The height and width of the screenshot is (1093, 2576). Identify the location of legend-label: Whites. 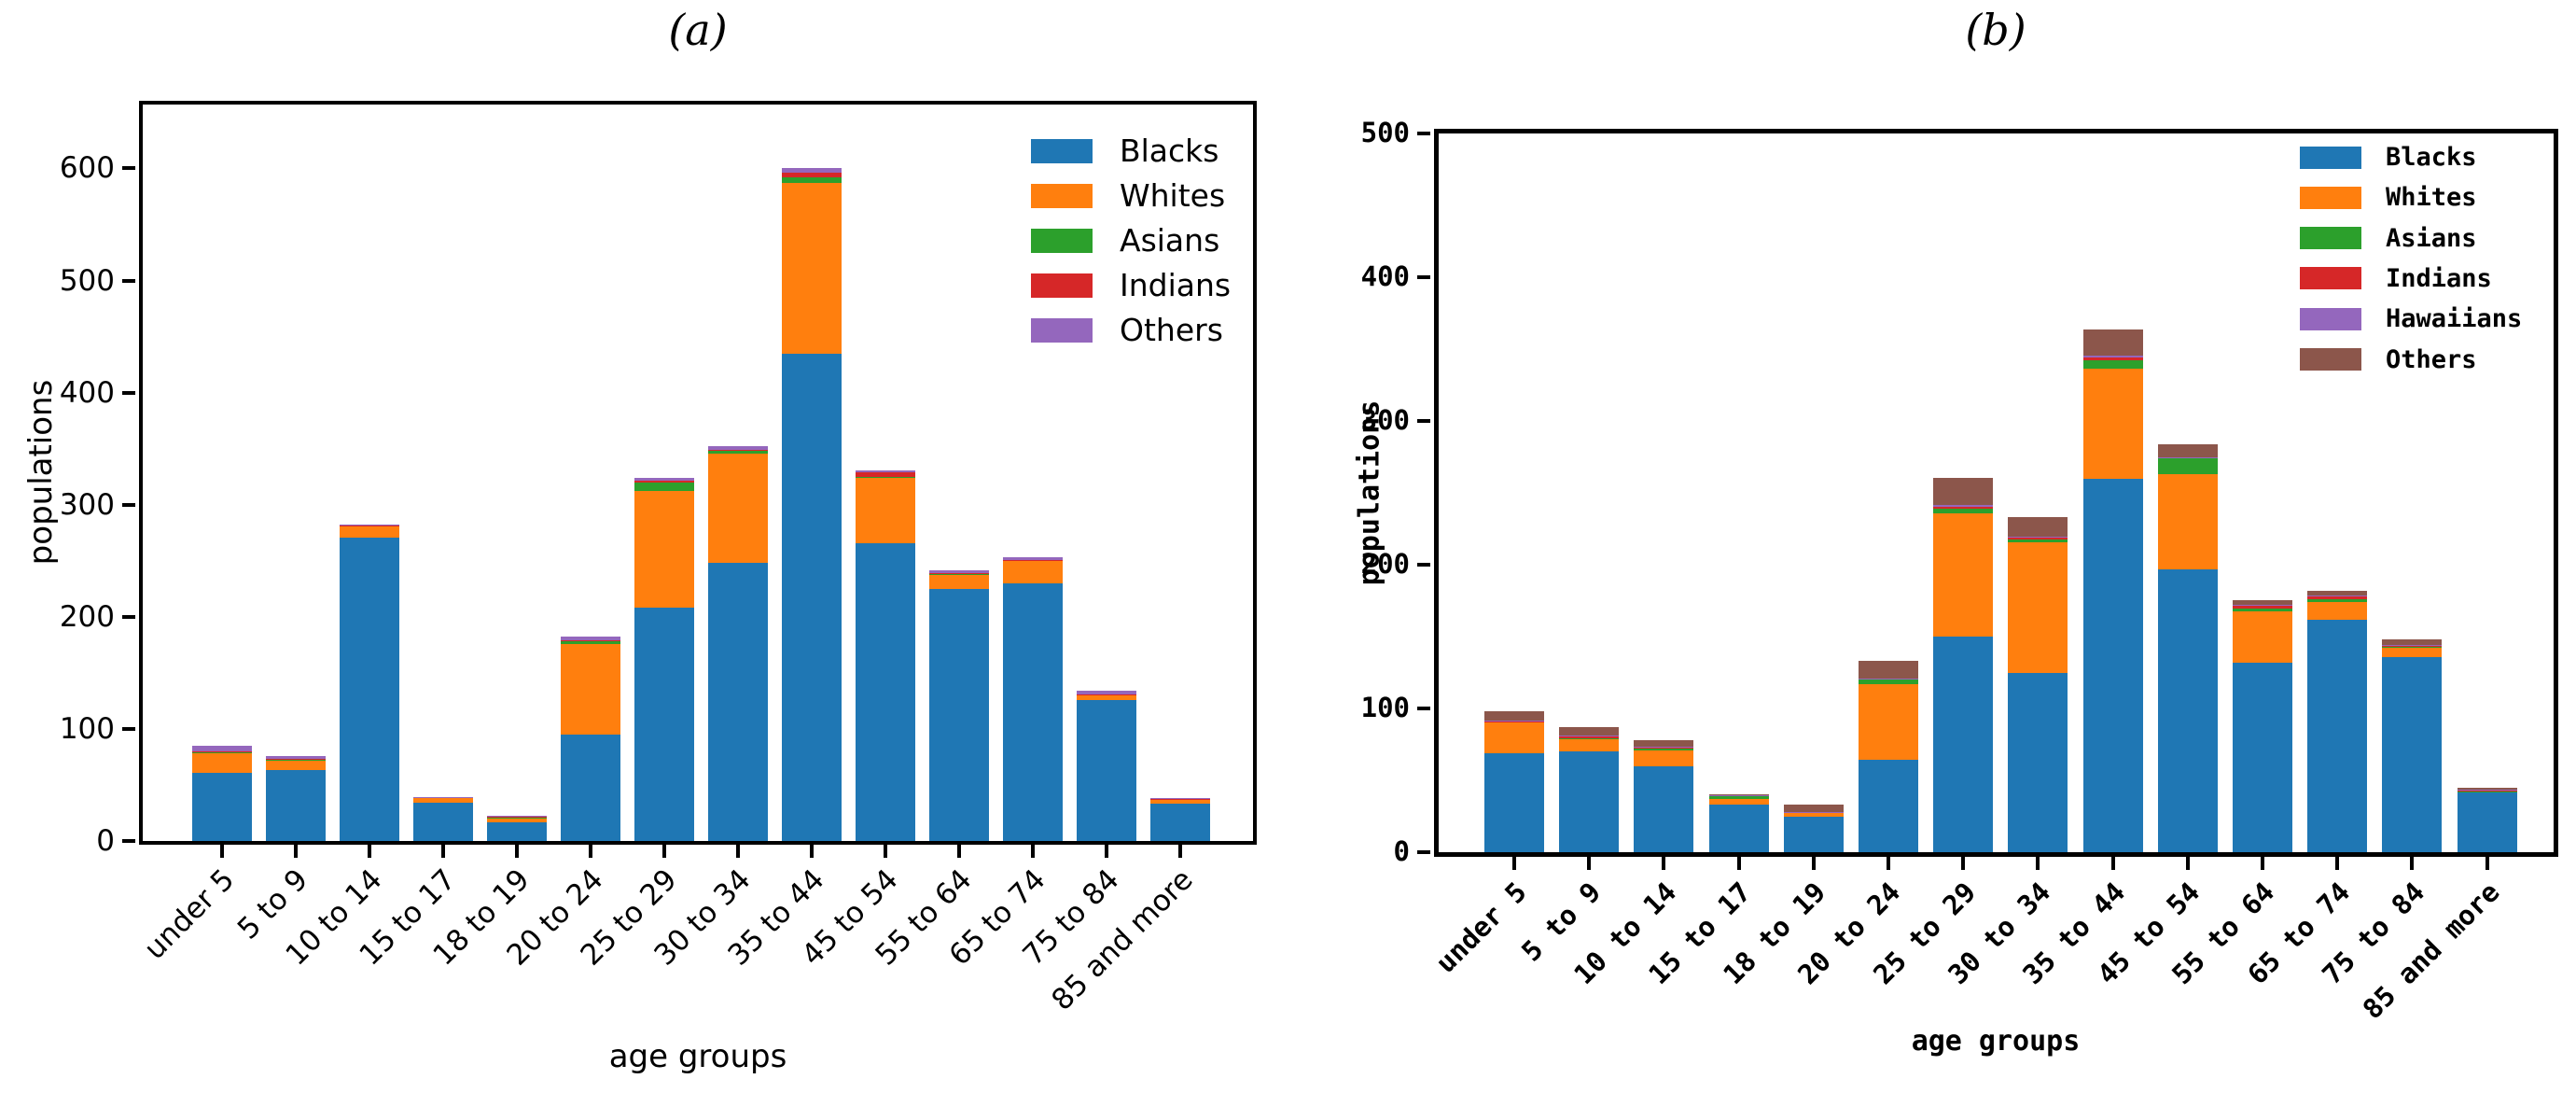
(1173, 195).